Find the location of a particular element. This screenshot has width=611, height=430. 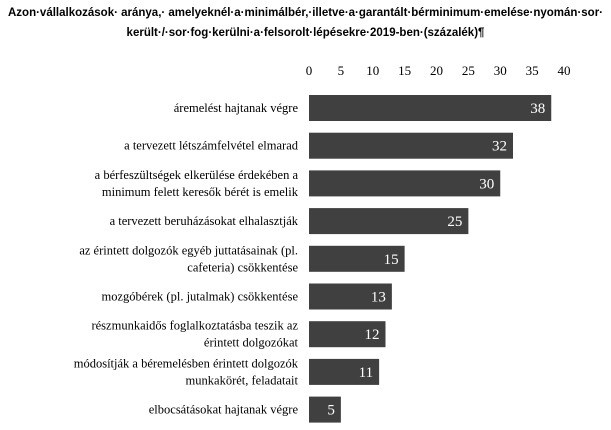

x-tick-label: 35 is located at coordinates (532, 70).